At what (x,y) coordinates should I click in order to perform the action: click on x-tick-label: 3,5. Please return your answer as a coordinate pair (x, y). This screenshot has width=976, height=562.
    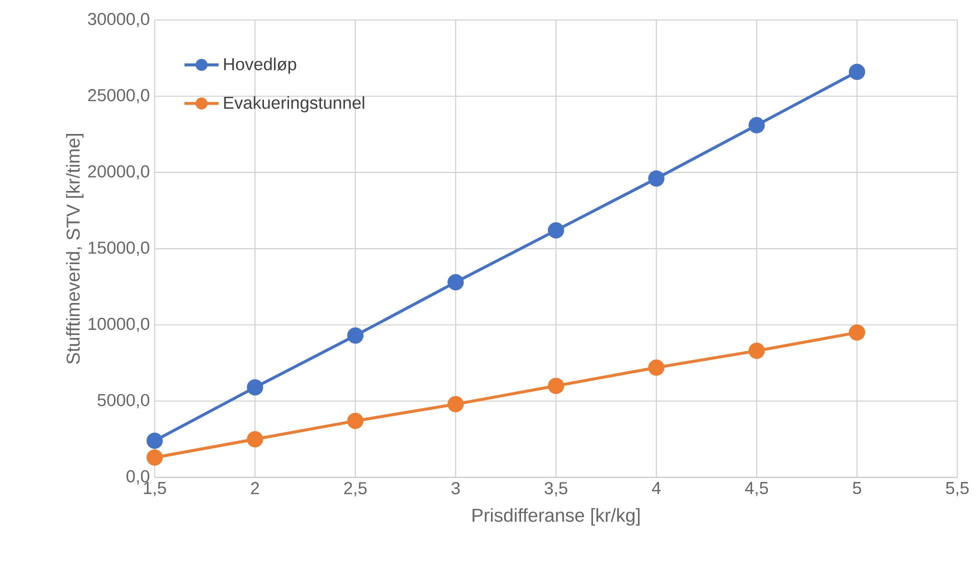
    Looking at the image, I should click on (556, 489).